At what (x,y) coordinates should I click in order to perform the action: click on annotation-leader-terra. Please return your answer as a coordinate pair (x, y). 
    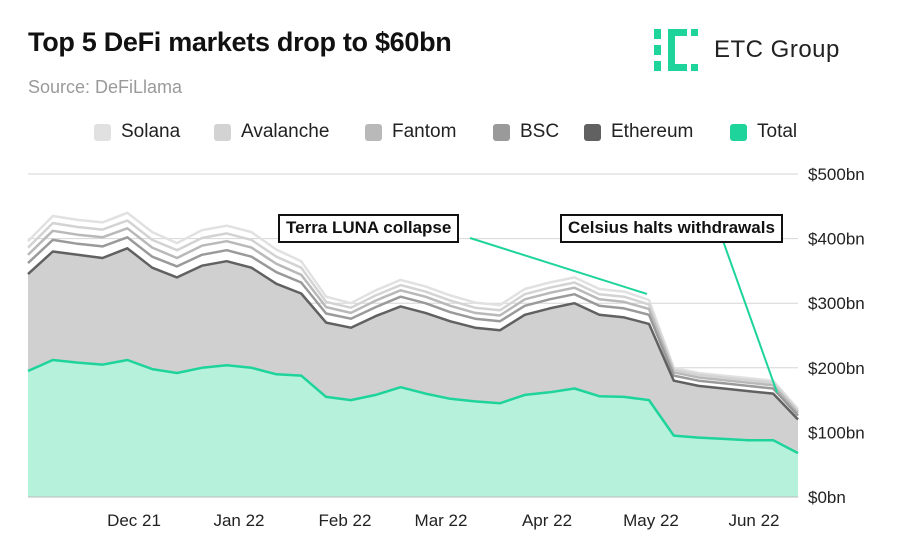
    Looking at the image, I should click on (558, 266).